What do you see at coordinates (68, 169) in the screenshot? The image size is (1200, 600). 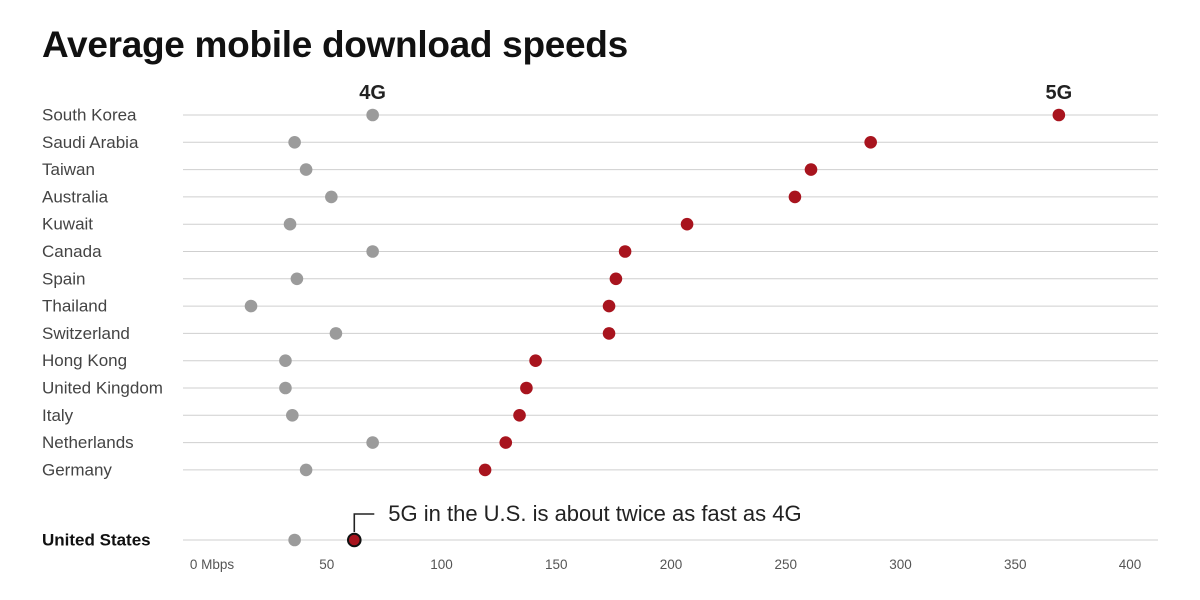 I see `row-label-taiwan: Taiwan` at bounding box center [68, 169].